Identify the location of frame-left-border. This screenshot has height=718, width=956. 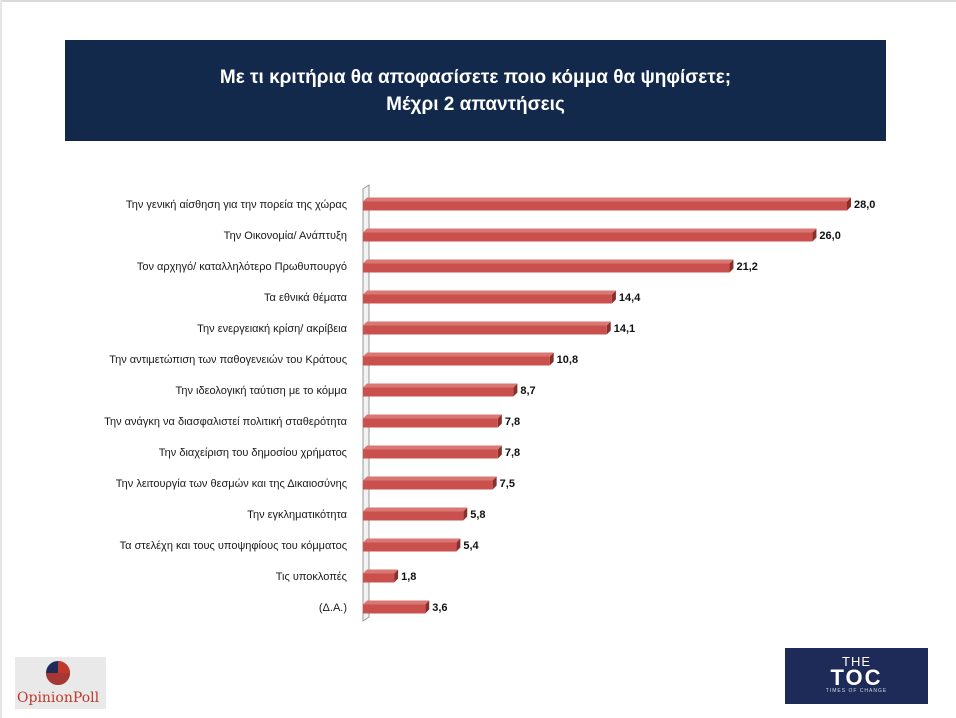
(1, 359).